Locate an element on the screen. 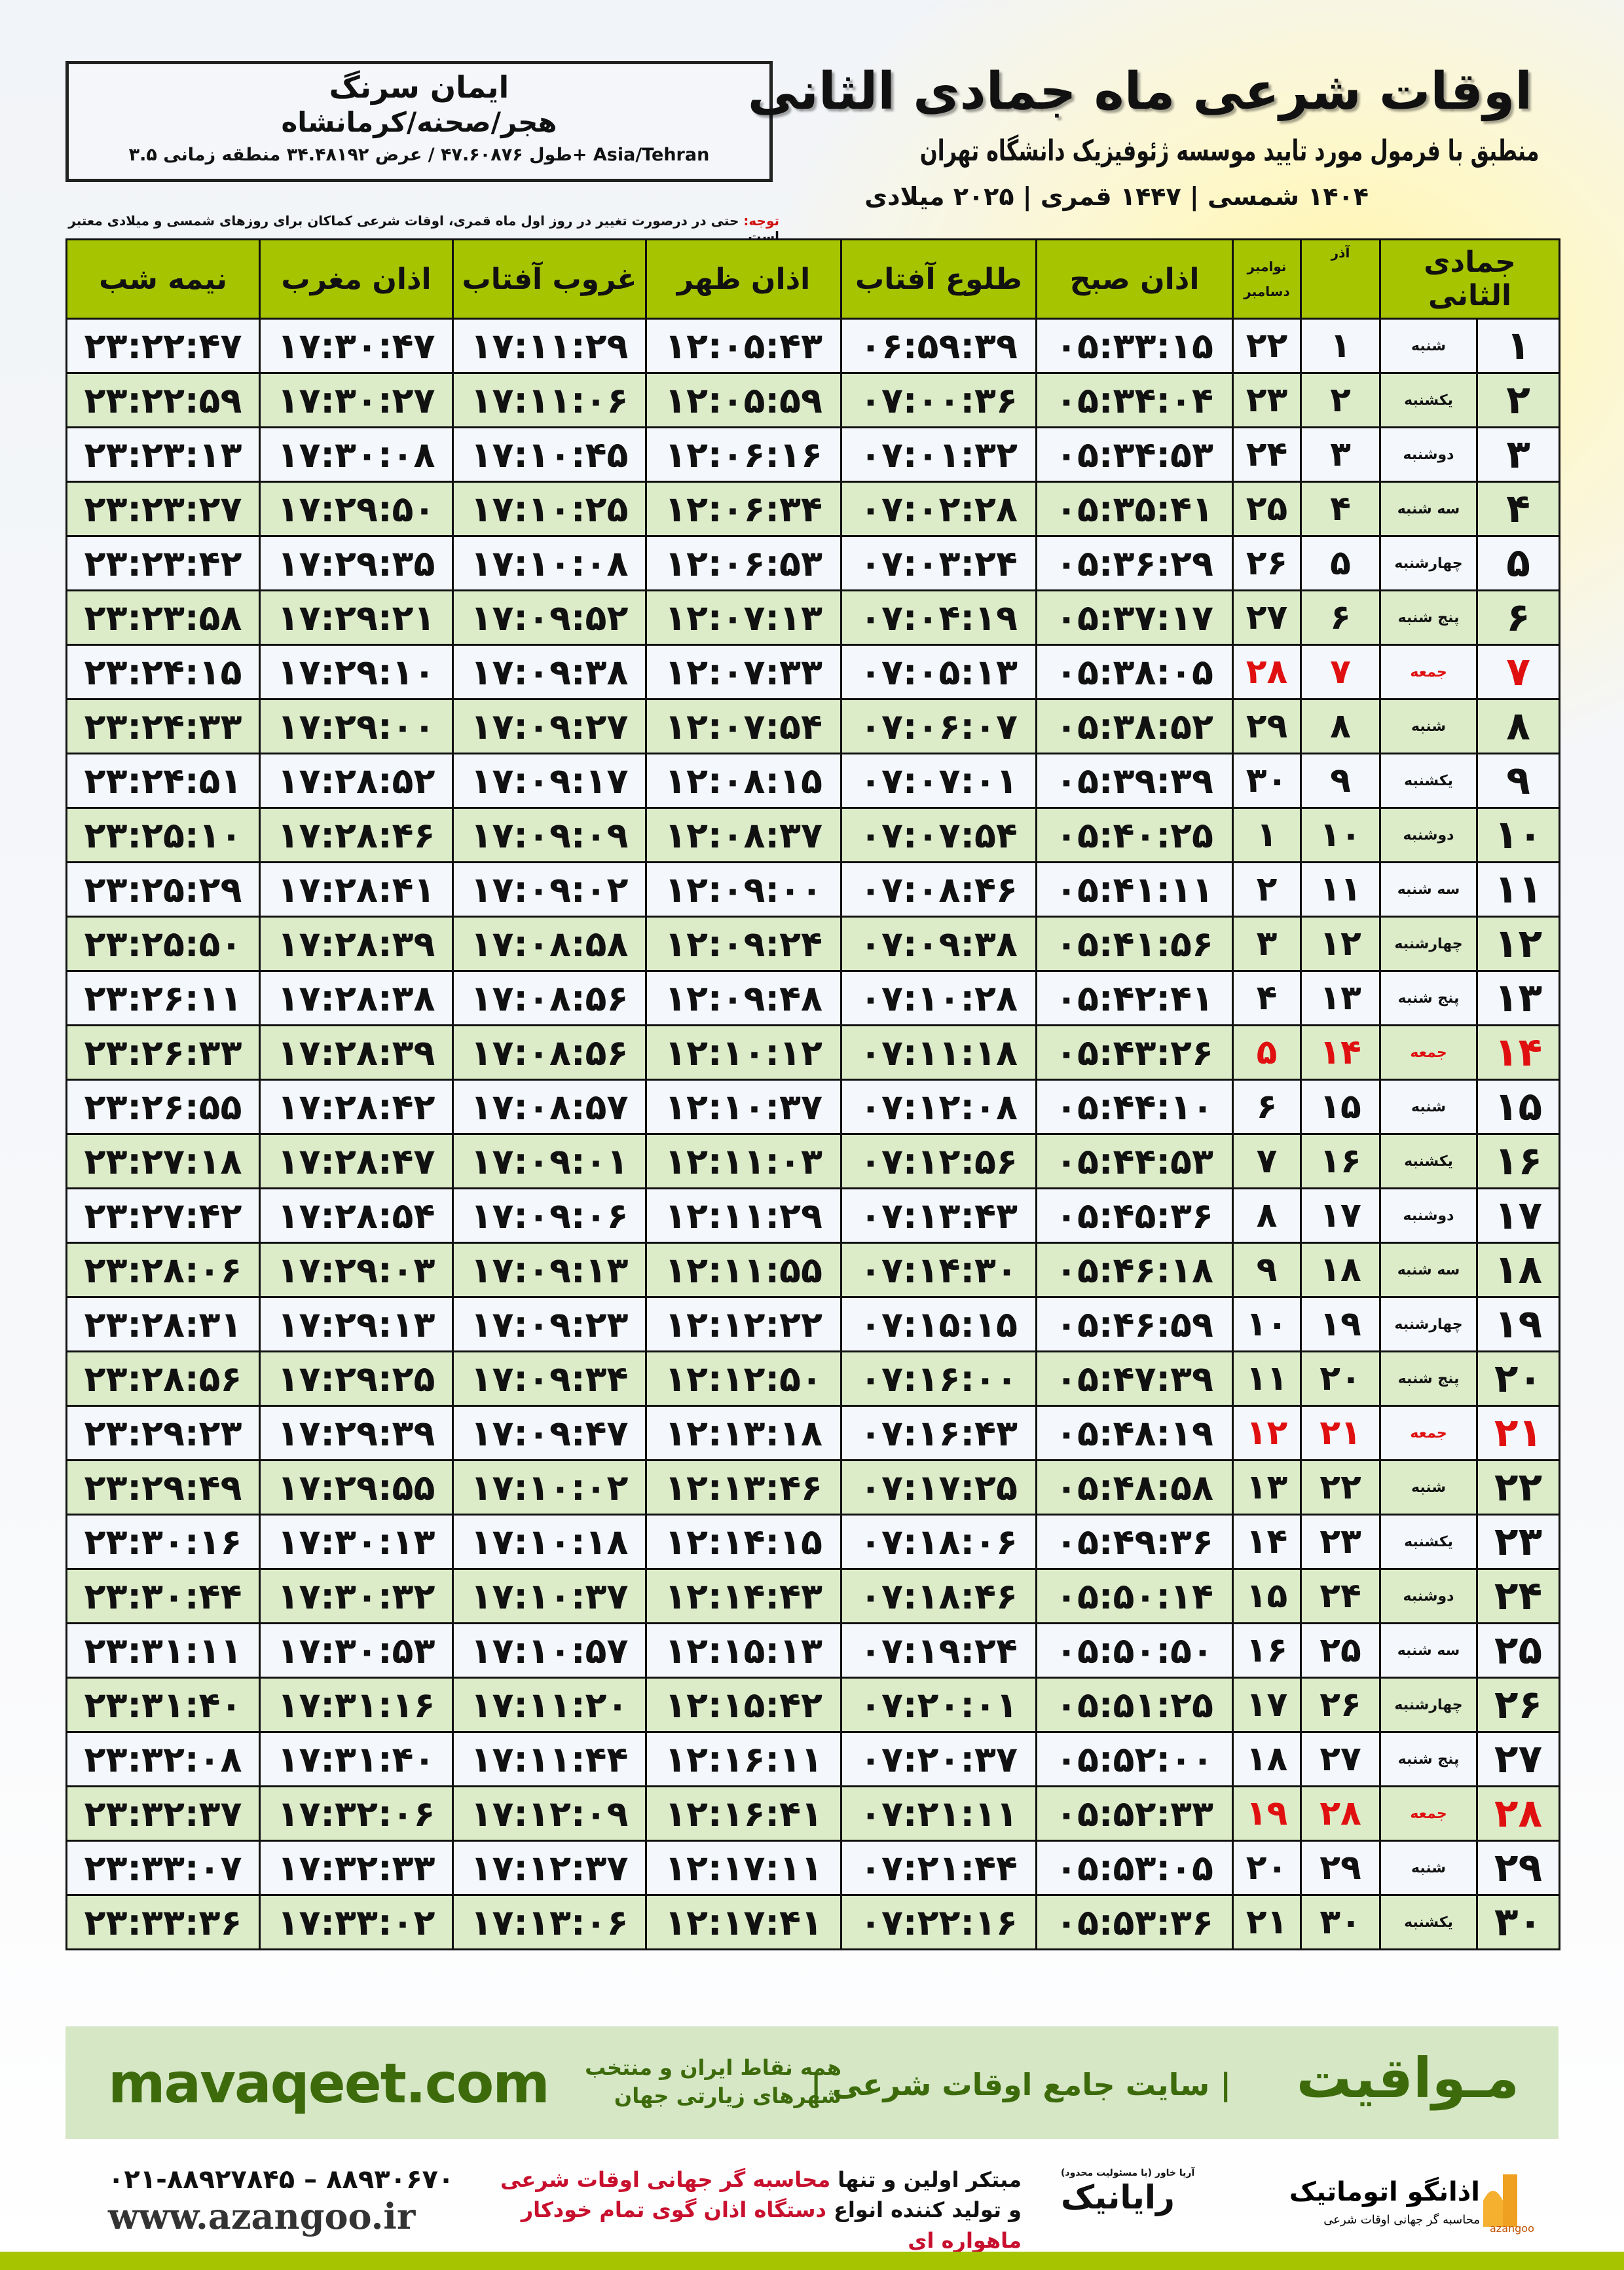 This screenshot has width=1624, height=2270. nime-time: ۲۳:۲۹:۲۳ is located at coordinates (163, 1433).